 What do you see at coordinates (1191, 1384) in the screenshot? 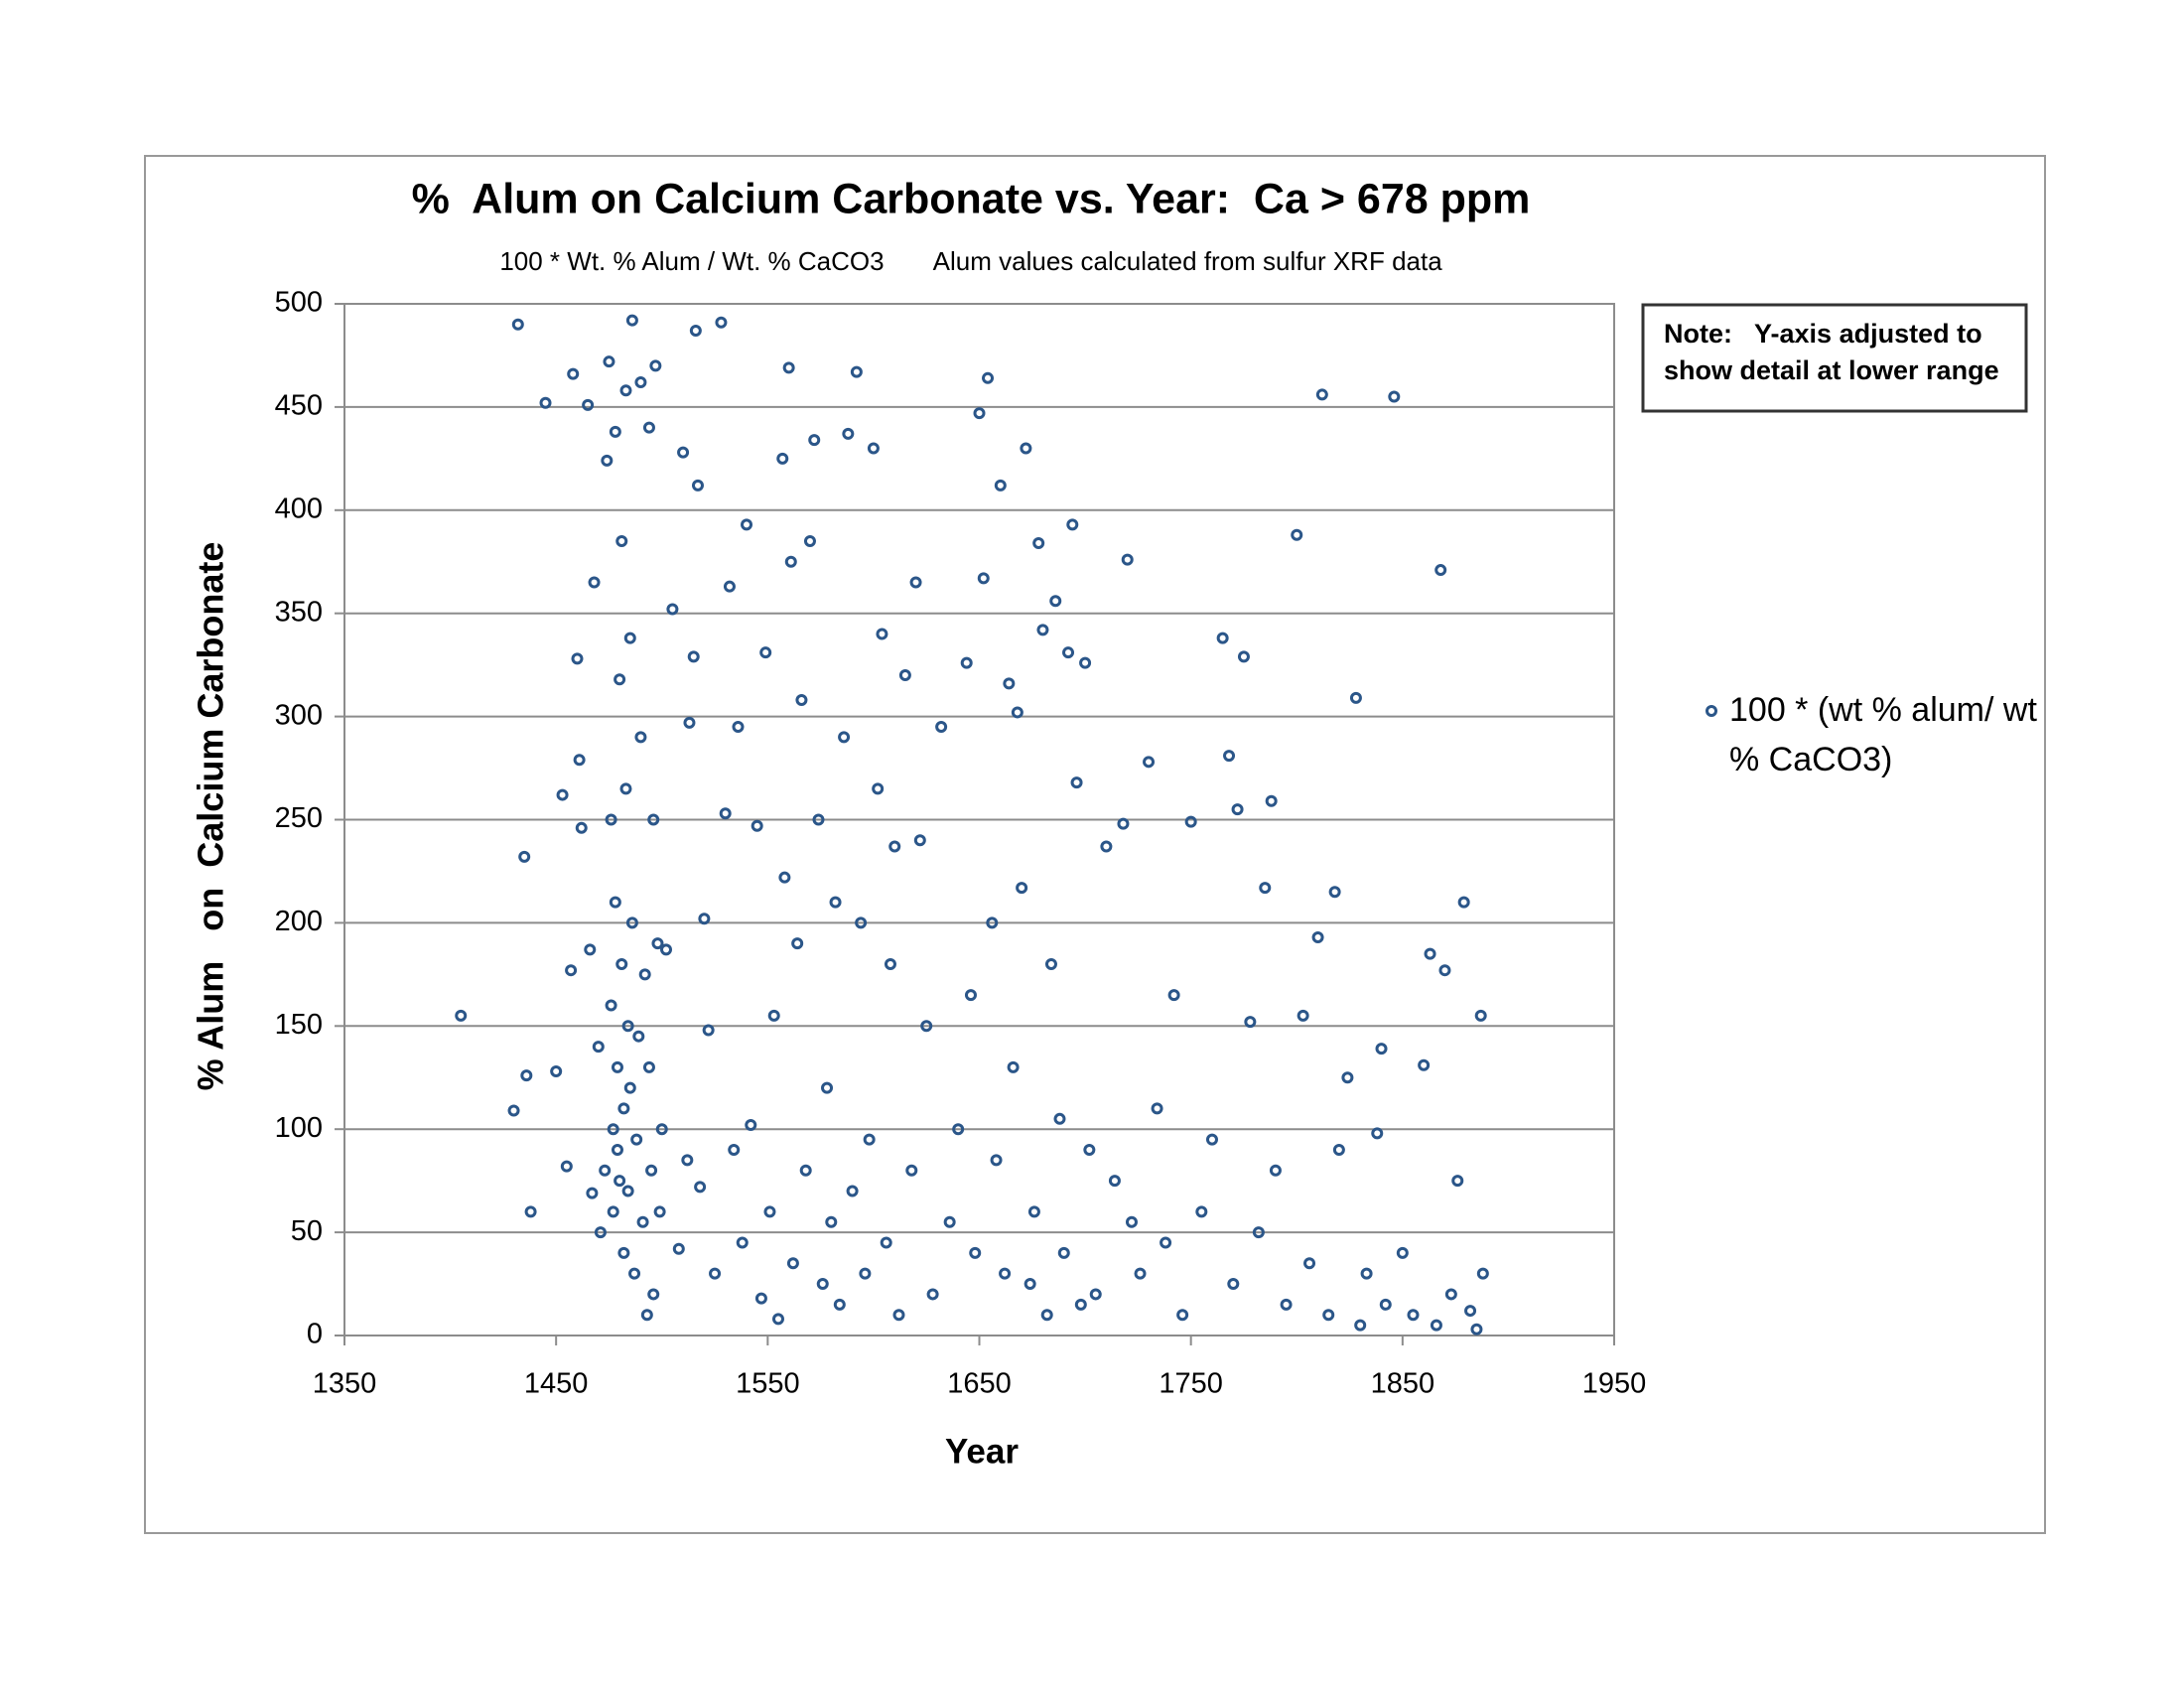
I see `x-tick-label: 1750` at bounding box center [1191, 1384].